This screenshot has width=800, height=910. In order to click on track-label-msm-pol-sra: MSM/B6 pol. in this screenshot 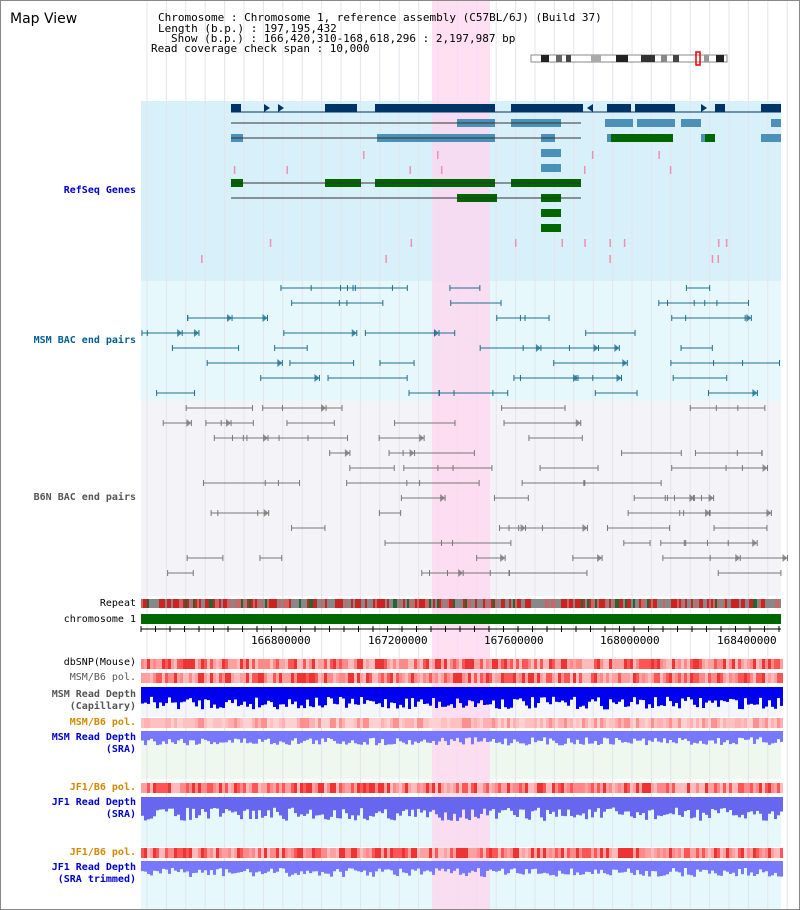, I will do `click(102, 722)`.